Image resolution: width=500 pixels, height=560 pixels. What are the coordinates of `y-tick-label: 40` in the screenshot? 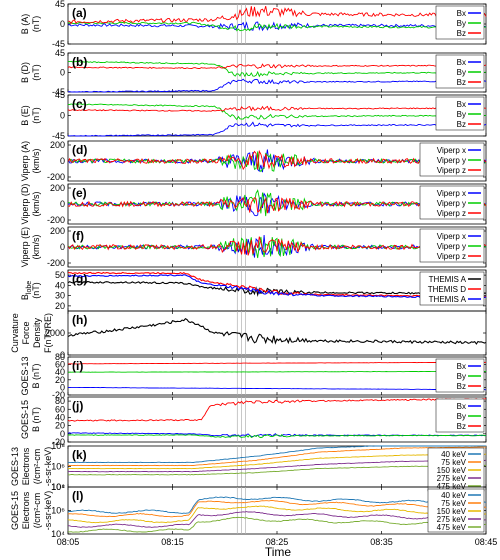 It's located at (60, 372).